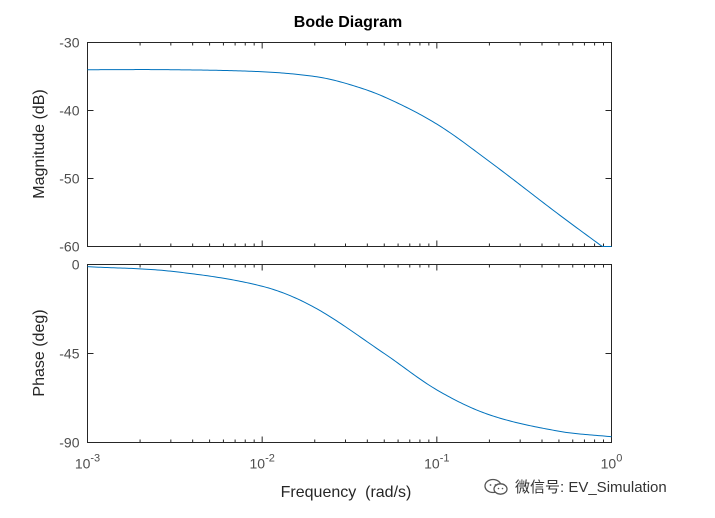 The image size is (715, 518). What do you see at coordinates (348, 22) in the screenshot?
I see `chart-title: Bode Diagram` at bounding box center [348, 22].